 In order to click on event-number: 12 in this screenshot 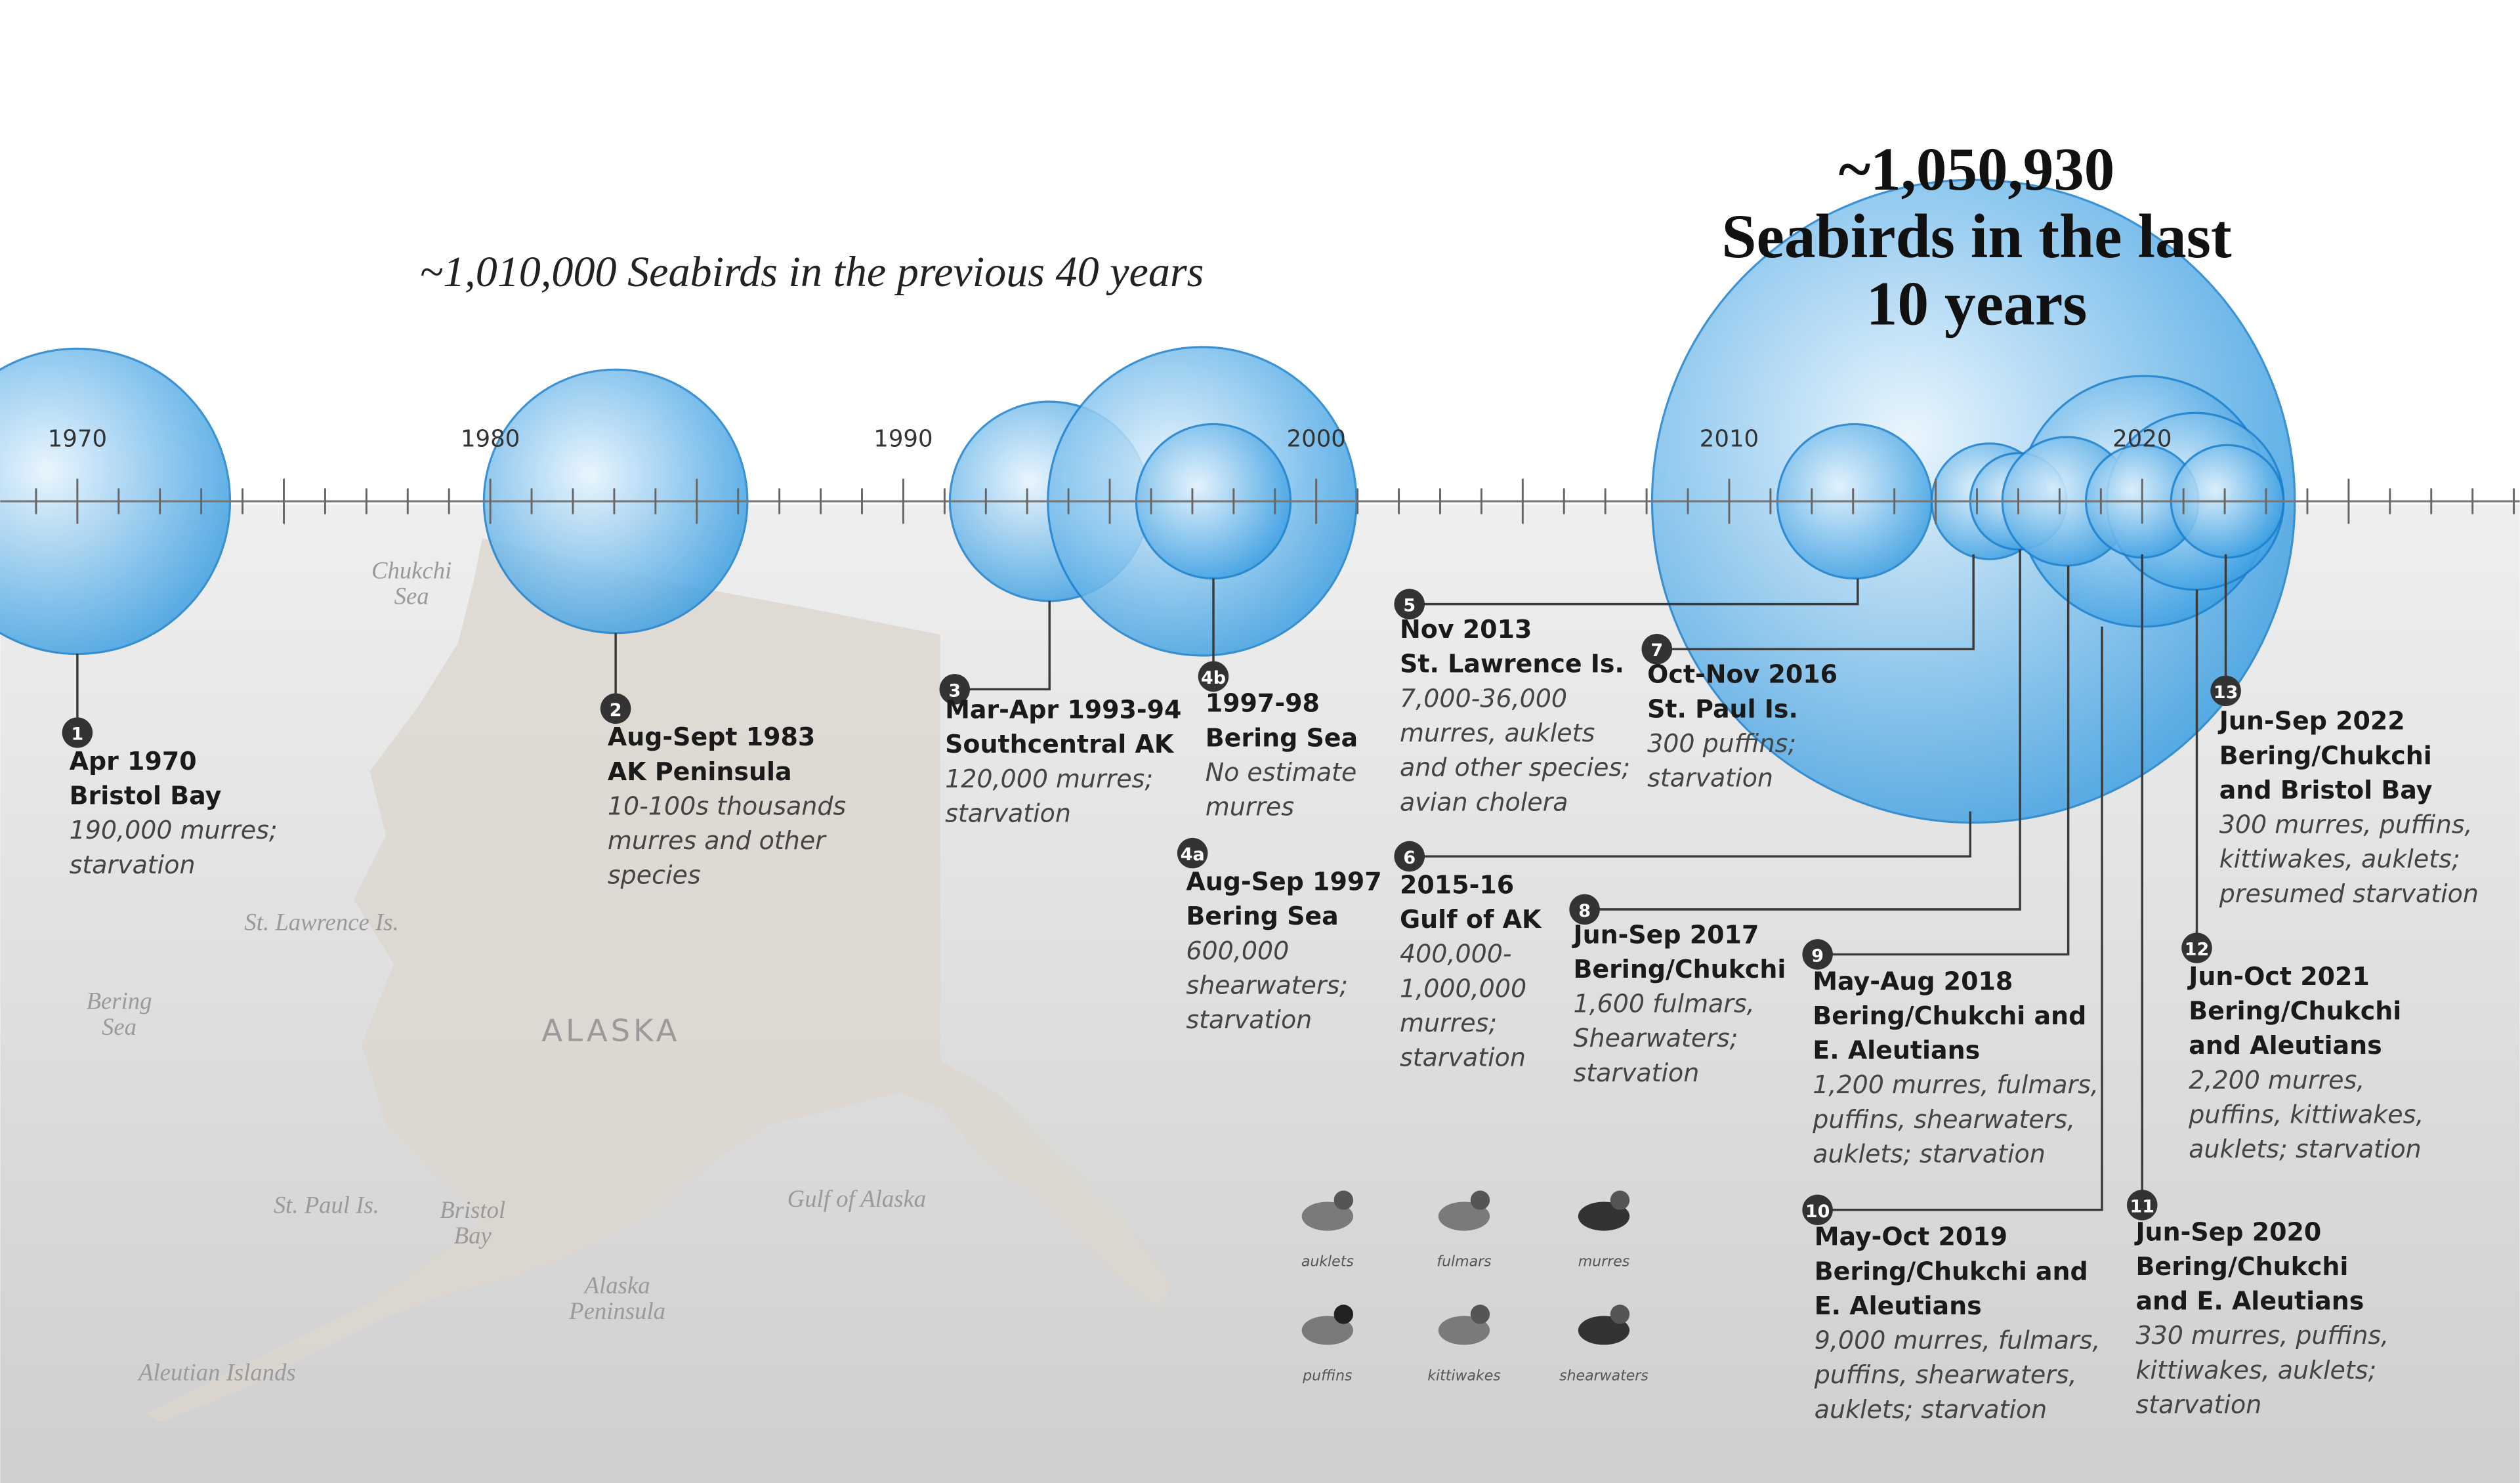, I will do `click(2197, 950)`.